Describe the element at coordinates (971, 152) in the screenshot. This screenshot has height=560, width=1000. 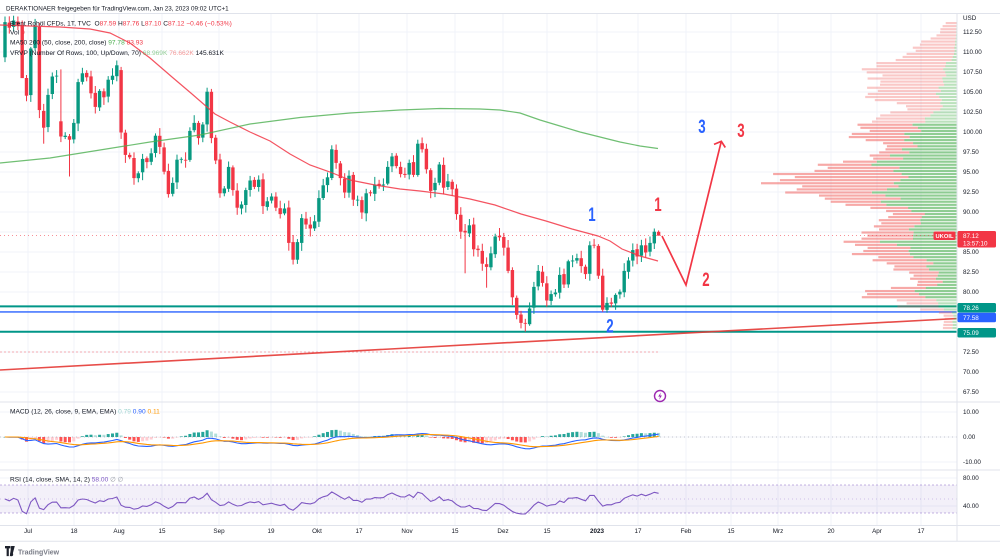
I see `svg-text: 97.50` at that location.